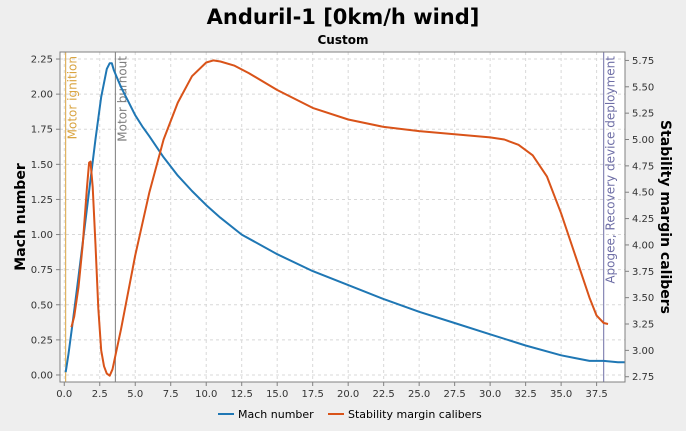 This screenshot has height=431, width=686. I want to click on x-tick-label: 0.0, so click(64, 394).